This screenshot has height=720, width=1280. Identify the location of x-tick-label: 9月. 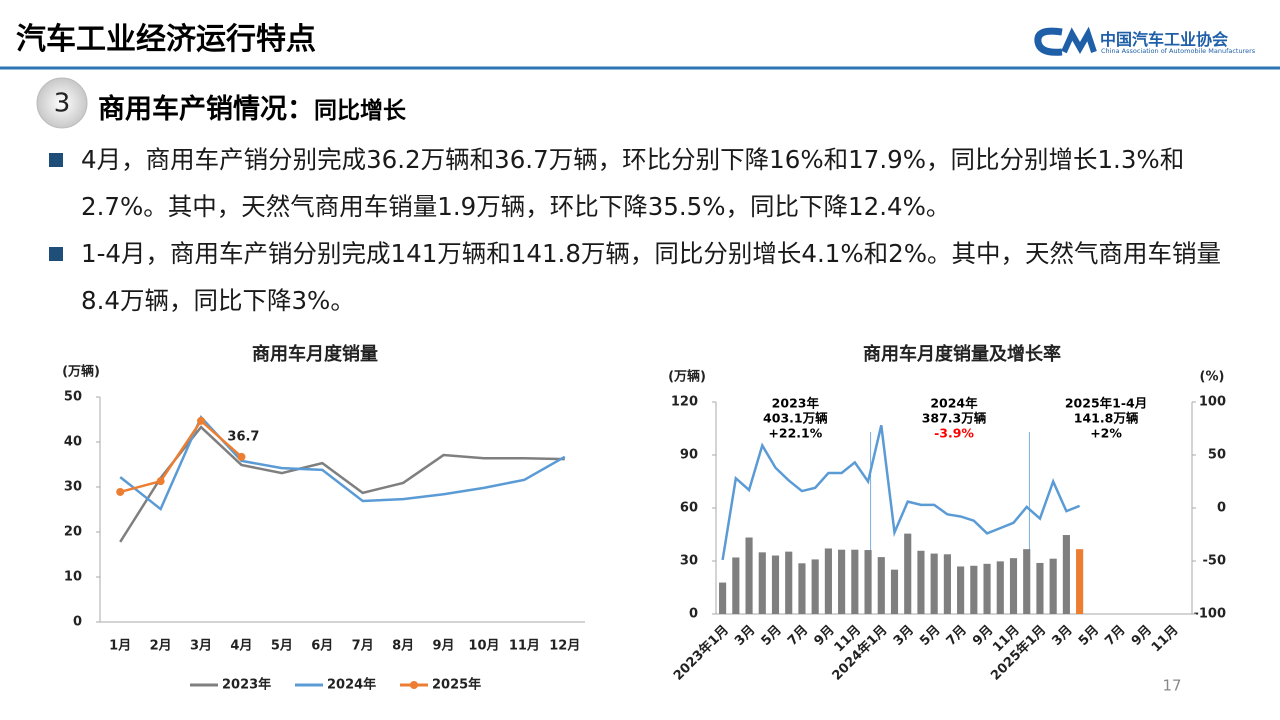
(444, 646).